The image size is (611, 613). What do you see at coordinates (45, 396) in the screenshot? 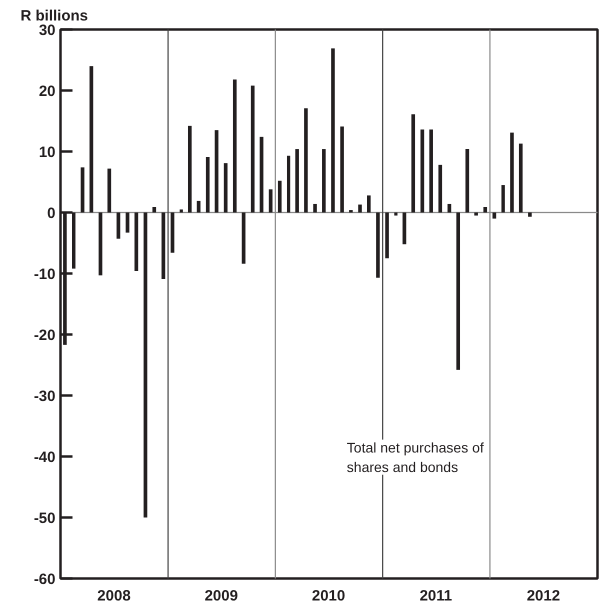
I see `y-tick-label: -30` at bounding box center [45, 396].